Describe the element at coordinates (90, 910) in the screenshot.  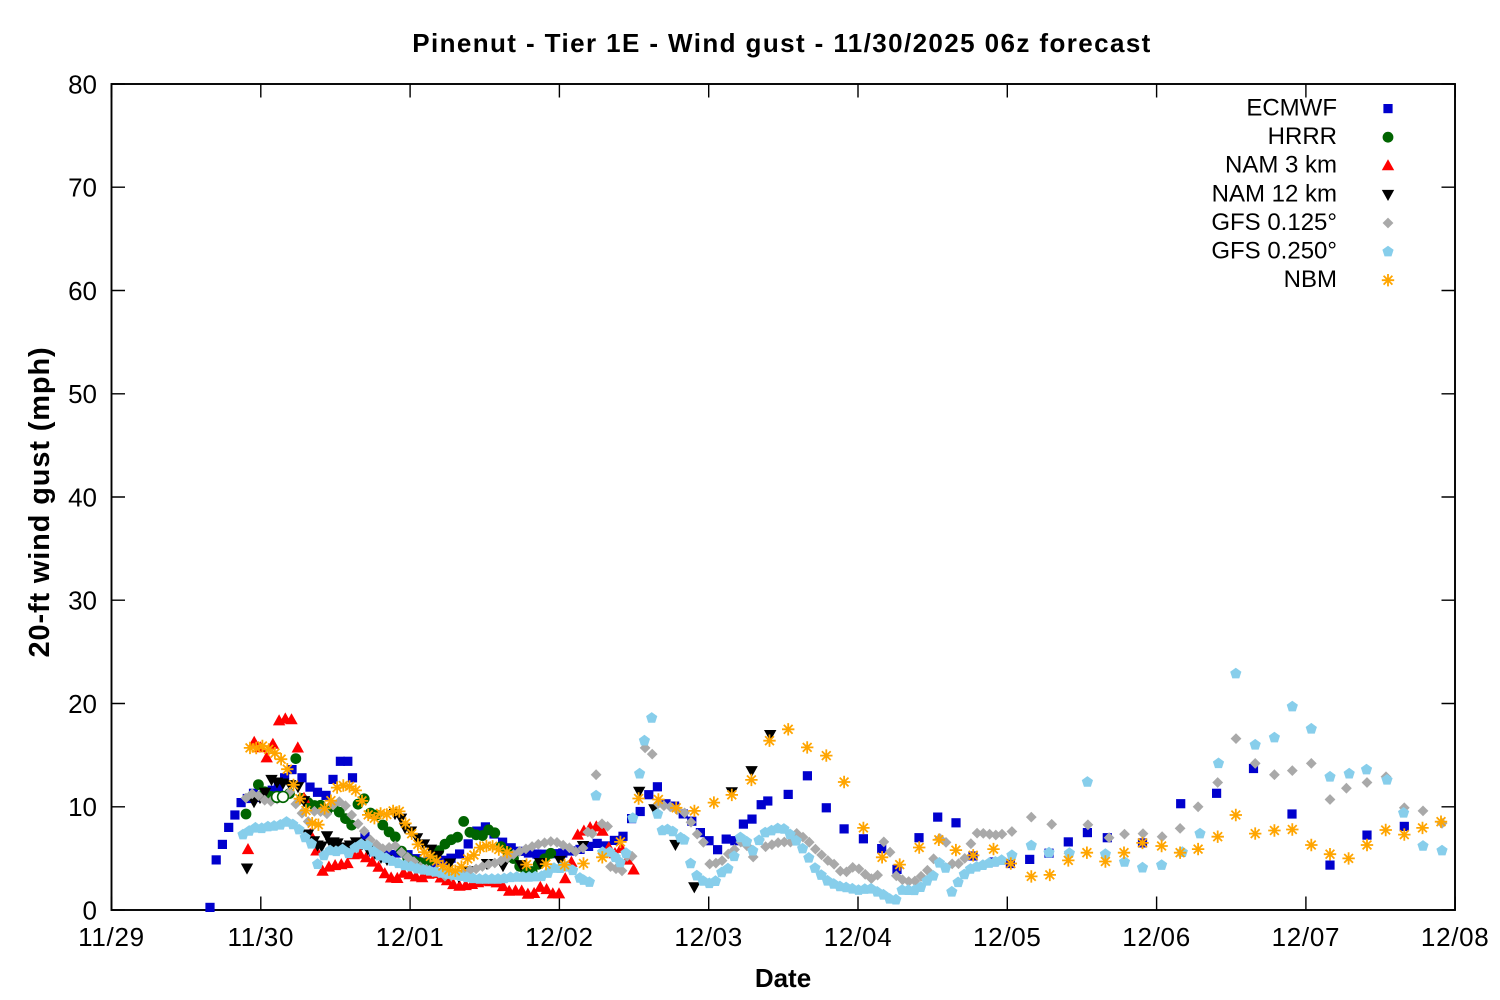
I see `svg-text: 0` at that location.